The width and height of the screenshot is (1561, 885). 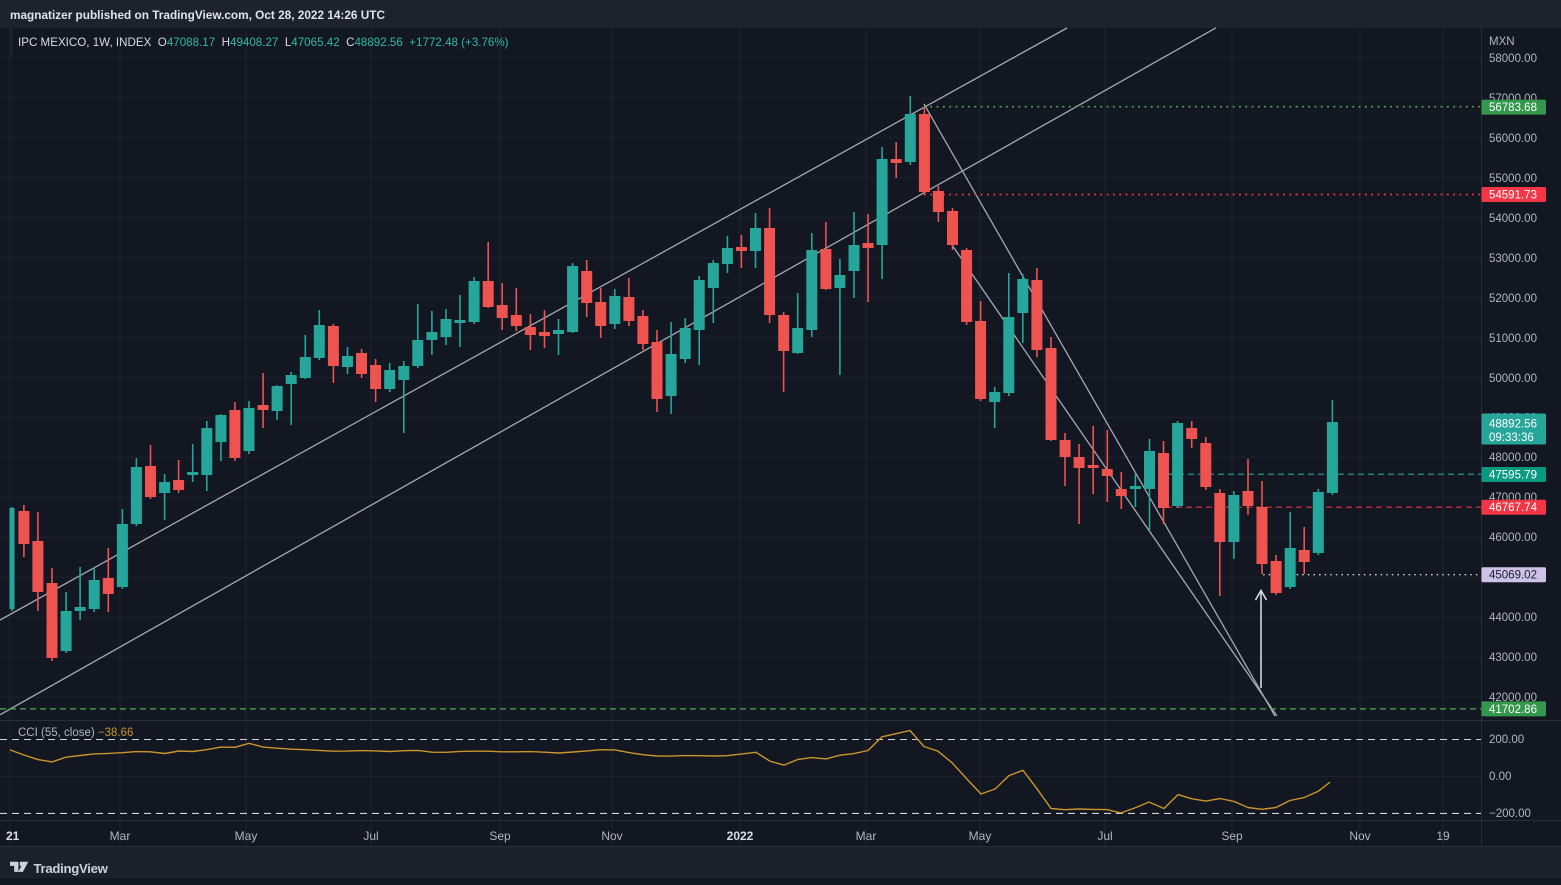 What do you see at coordinates (75, 733) in the screenshot?
I see `svg-text: CCI (55, close) −38.66` at bounding box center [75, 733].